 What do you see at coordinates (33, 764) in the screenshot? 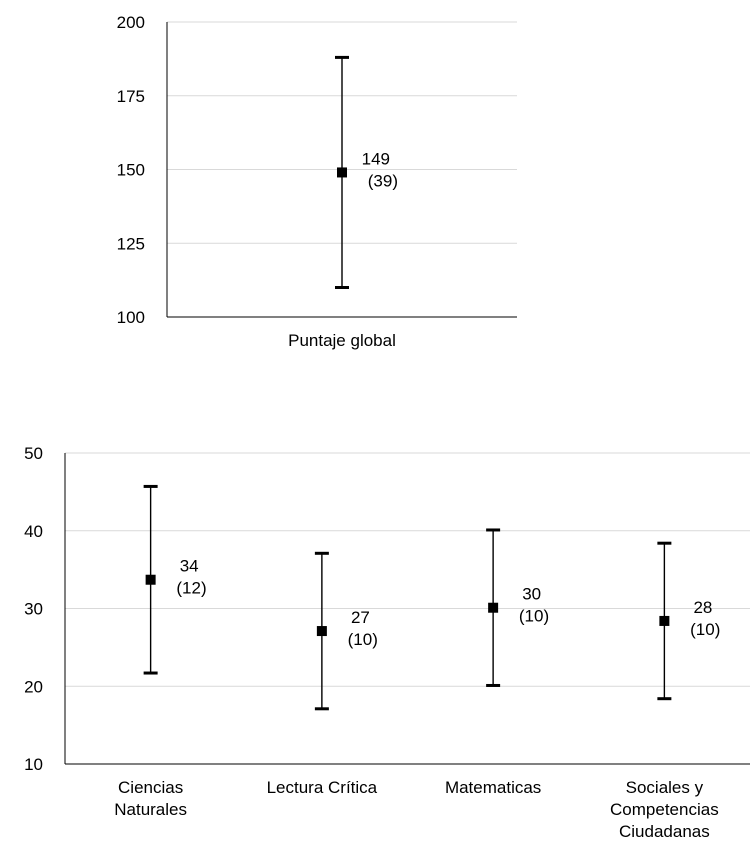
I see `y-tick-label: 10` at bounding box center [33, 764].